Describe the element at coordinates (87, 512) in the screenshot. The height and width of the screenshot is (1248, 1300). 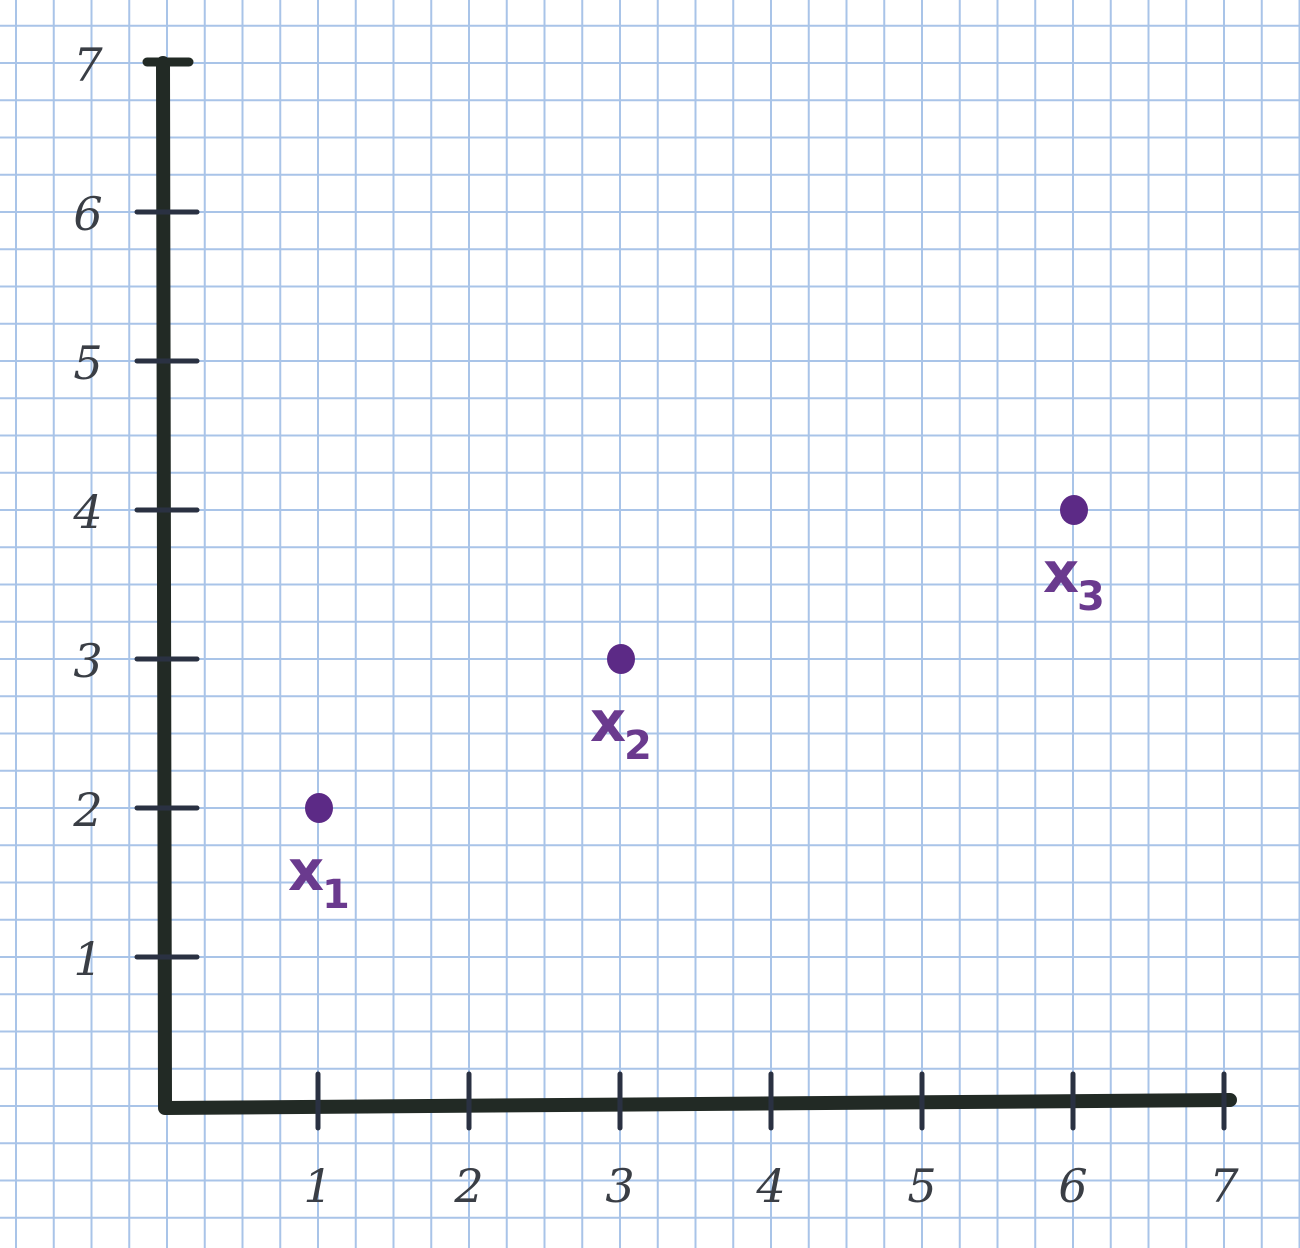
I see `y-tick-label: 4` at that location.